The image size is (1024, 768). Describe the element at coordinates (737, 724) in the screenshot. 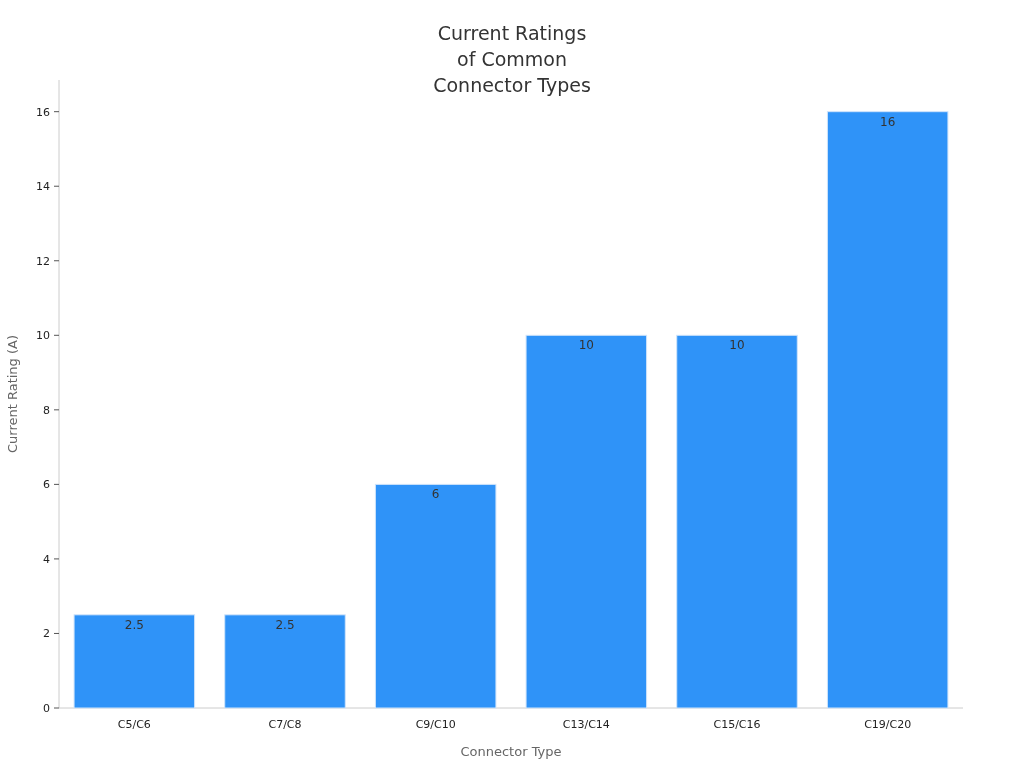

I see `x-tick-label: C15/C16` at that location.